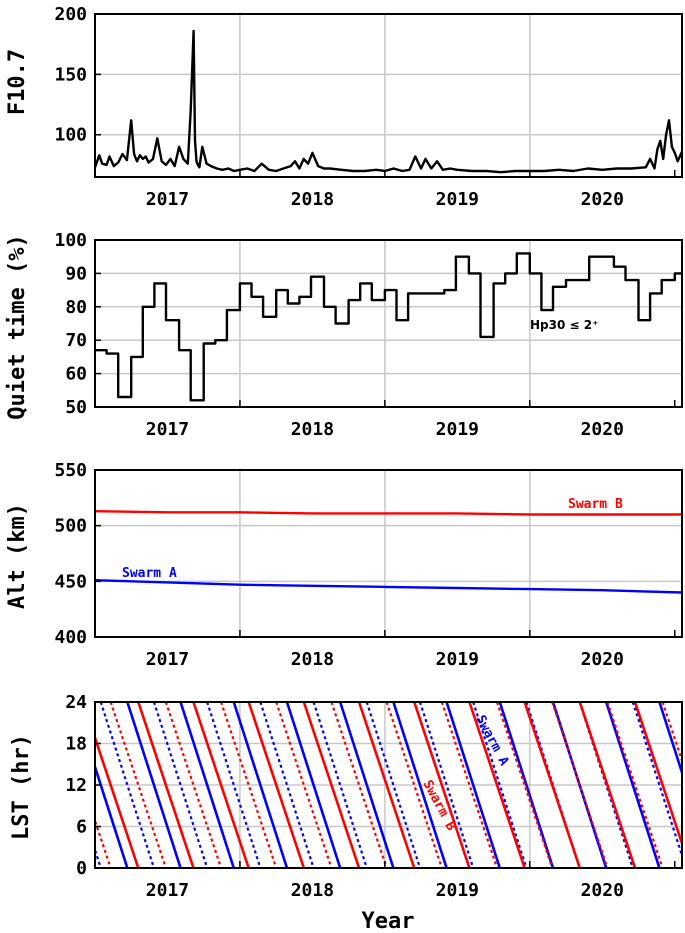  I want to click on y-tick-label: 0, so click(81, 868).